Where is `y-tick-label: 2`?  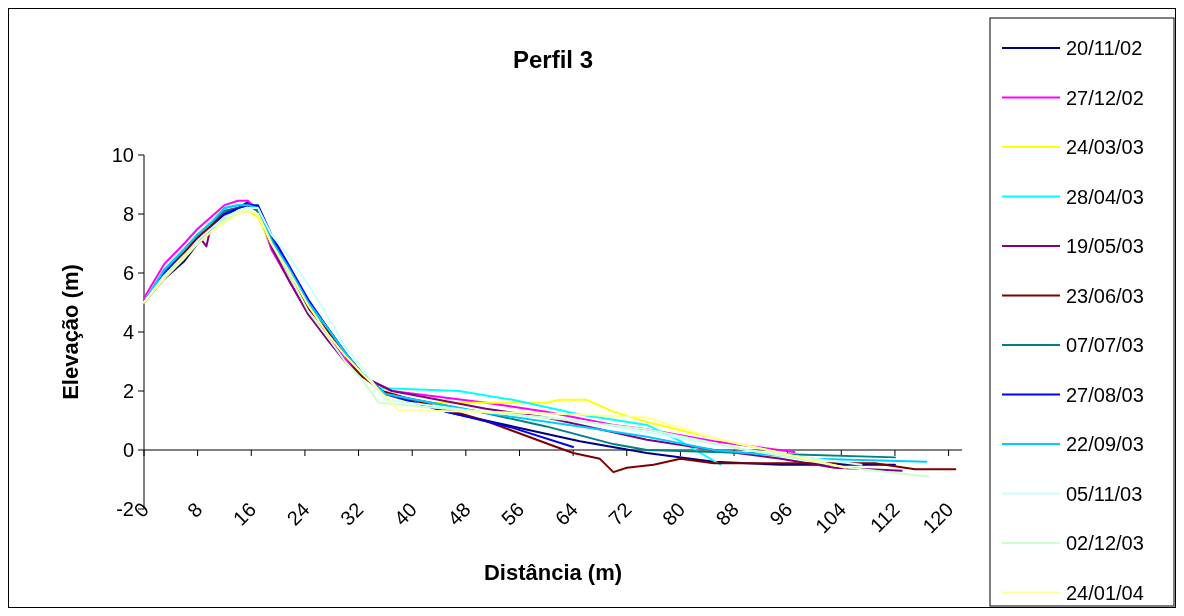
y-tick-label: 2 is located at coordinates (128, 391).